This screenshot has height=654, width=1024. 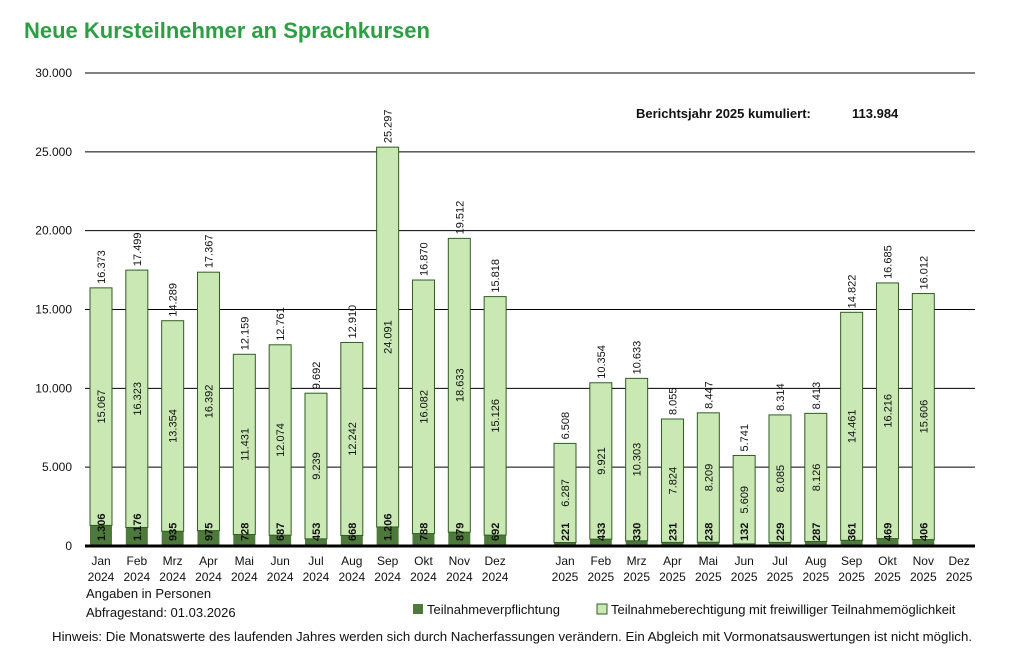 What do you see at coordinates (672, 561) in the screenshot?
I see `x-tick-label-month: Apr` at bounding box center [672, 561].